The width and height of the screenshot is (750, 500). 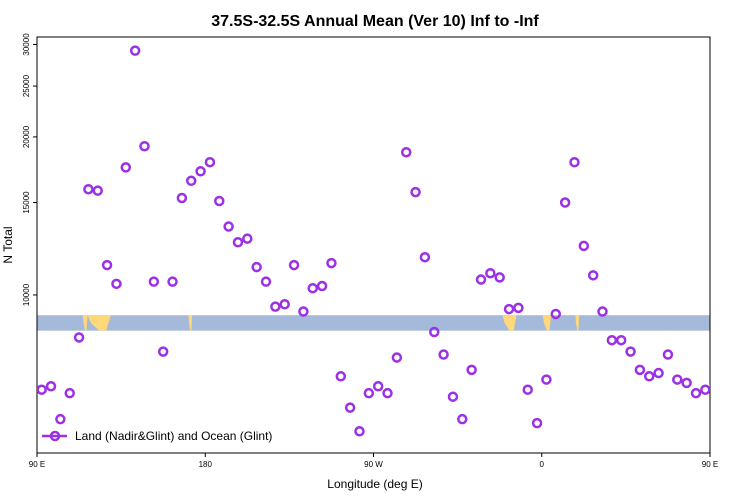 What do you see at coordinates (373, 323) in the screenshot?
I see `ocean-band` at bounding box center [373, 323].